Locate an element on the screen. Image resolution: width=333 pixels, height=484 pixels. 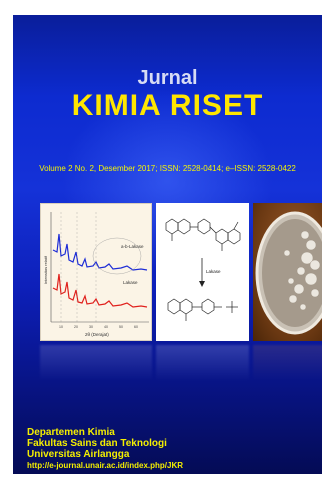
xrd-tick-60: 60 is located at coordinates (136, 327).